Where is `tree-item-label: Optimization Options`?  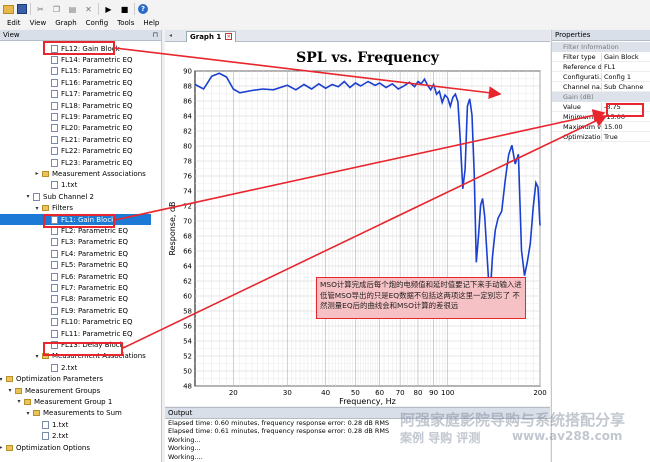 tree-item-label: Optimization Options is located at coordinates (53, 447).